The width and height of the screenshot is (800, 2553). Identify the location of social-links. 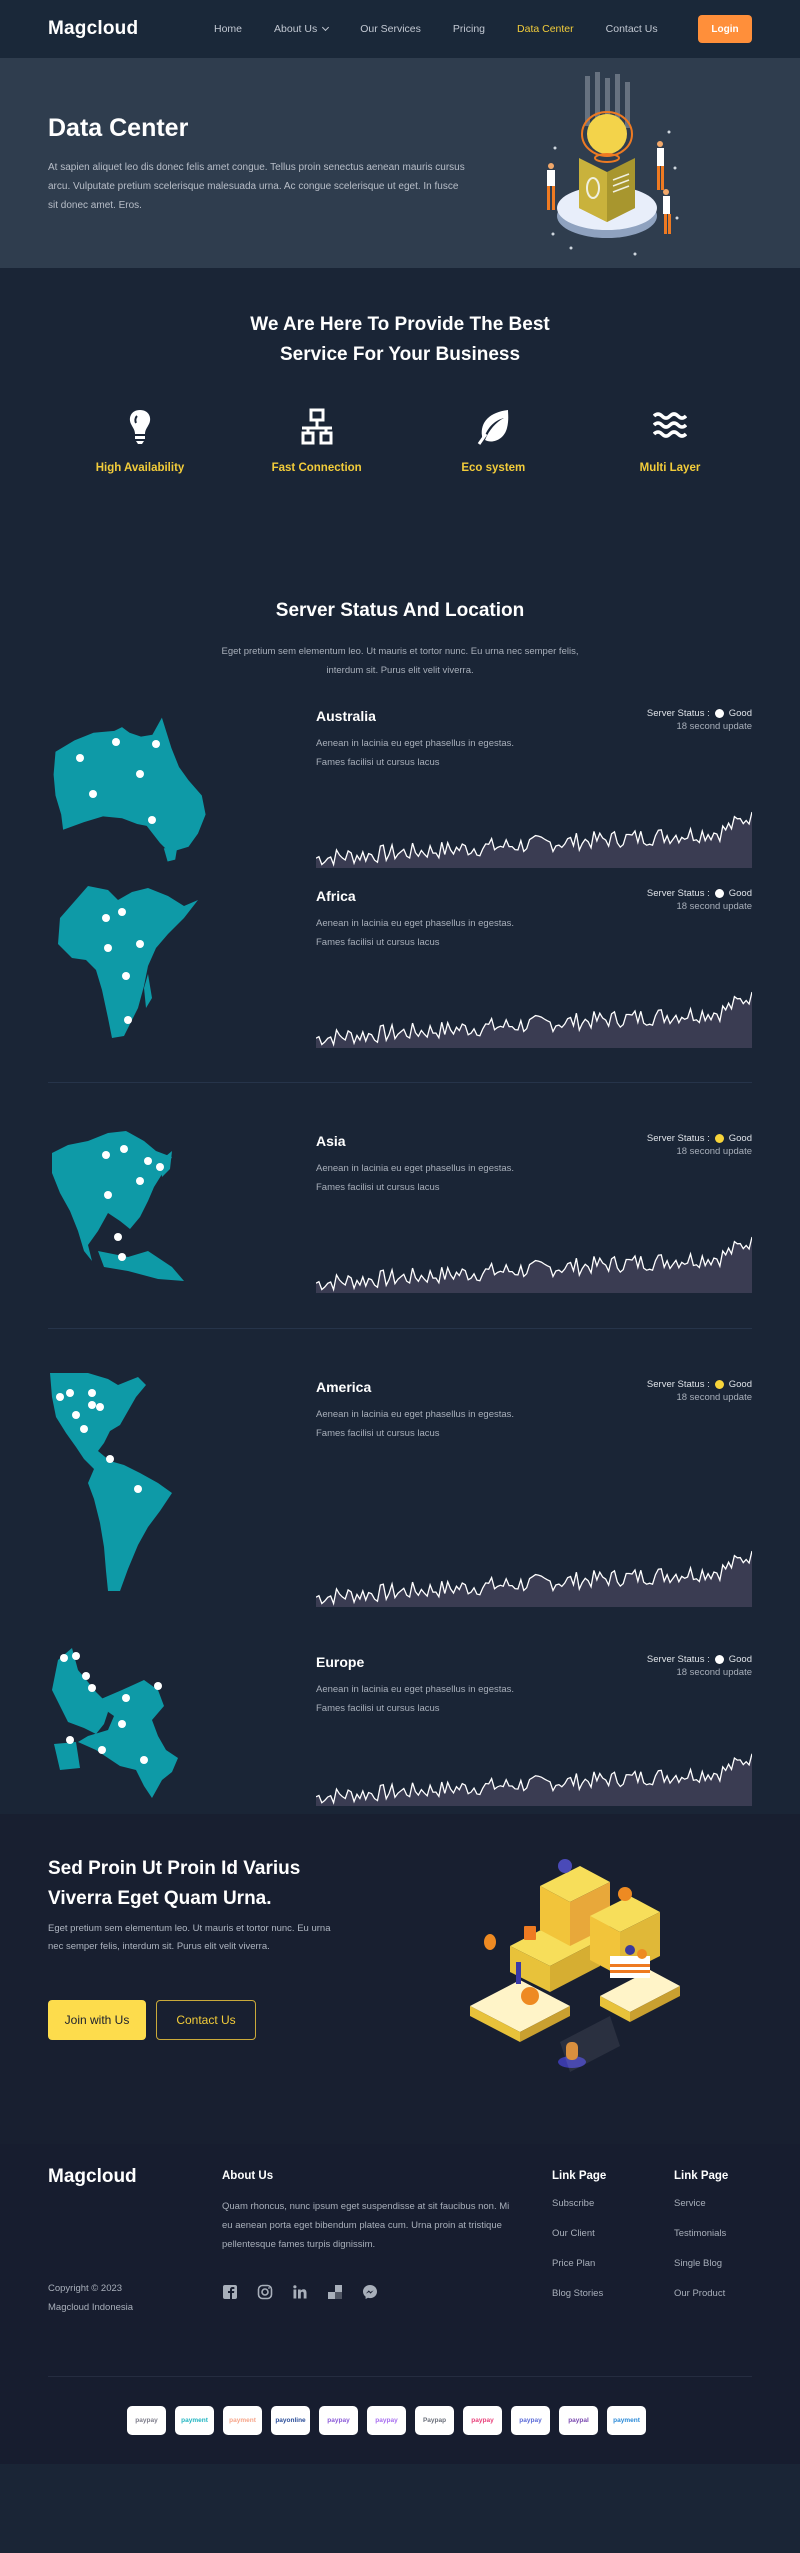
(367, 2292).